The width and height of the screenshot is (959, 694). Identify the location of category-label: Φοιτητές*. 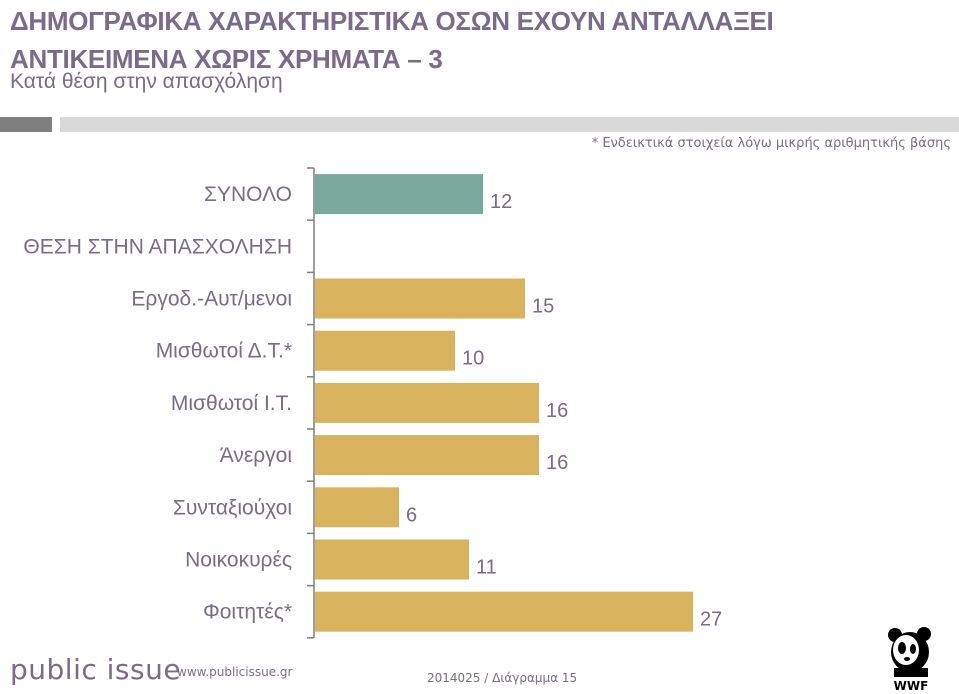
(247, 612).